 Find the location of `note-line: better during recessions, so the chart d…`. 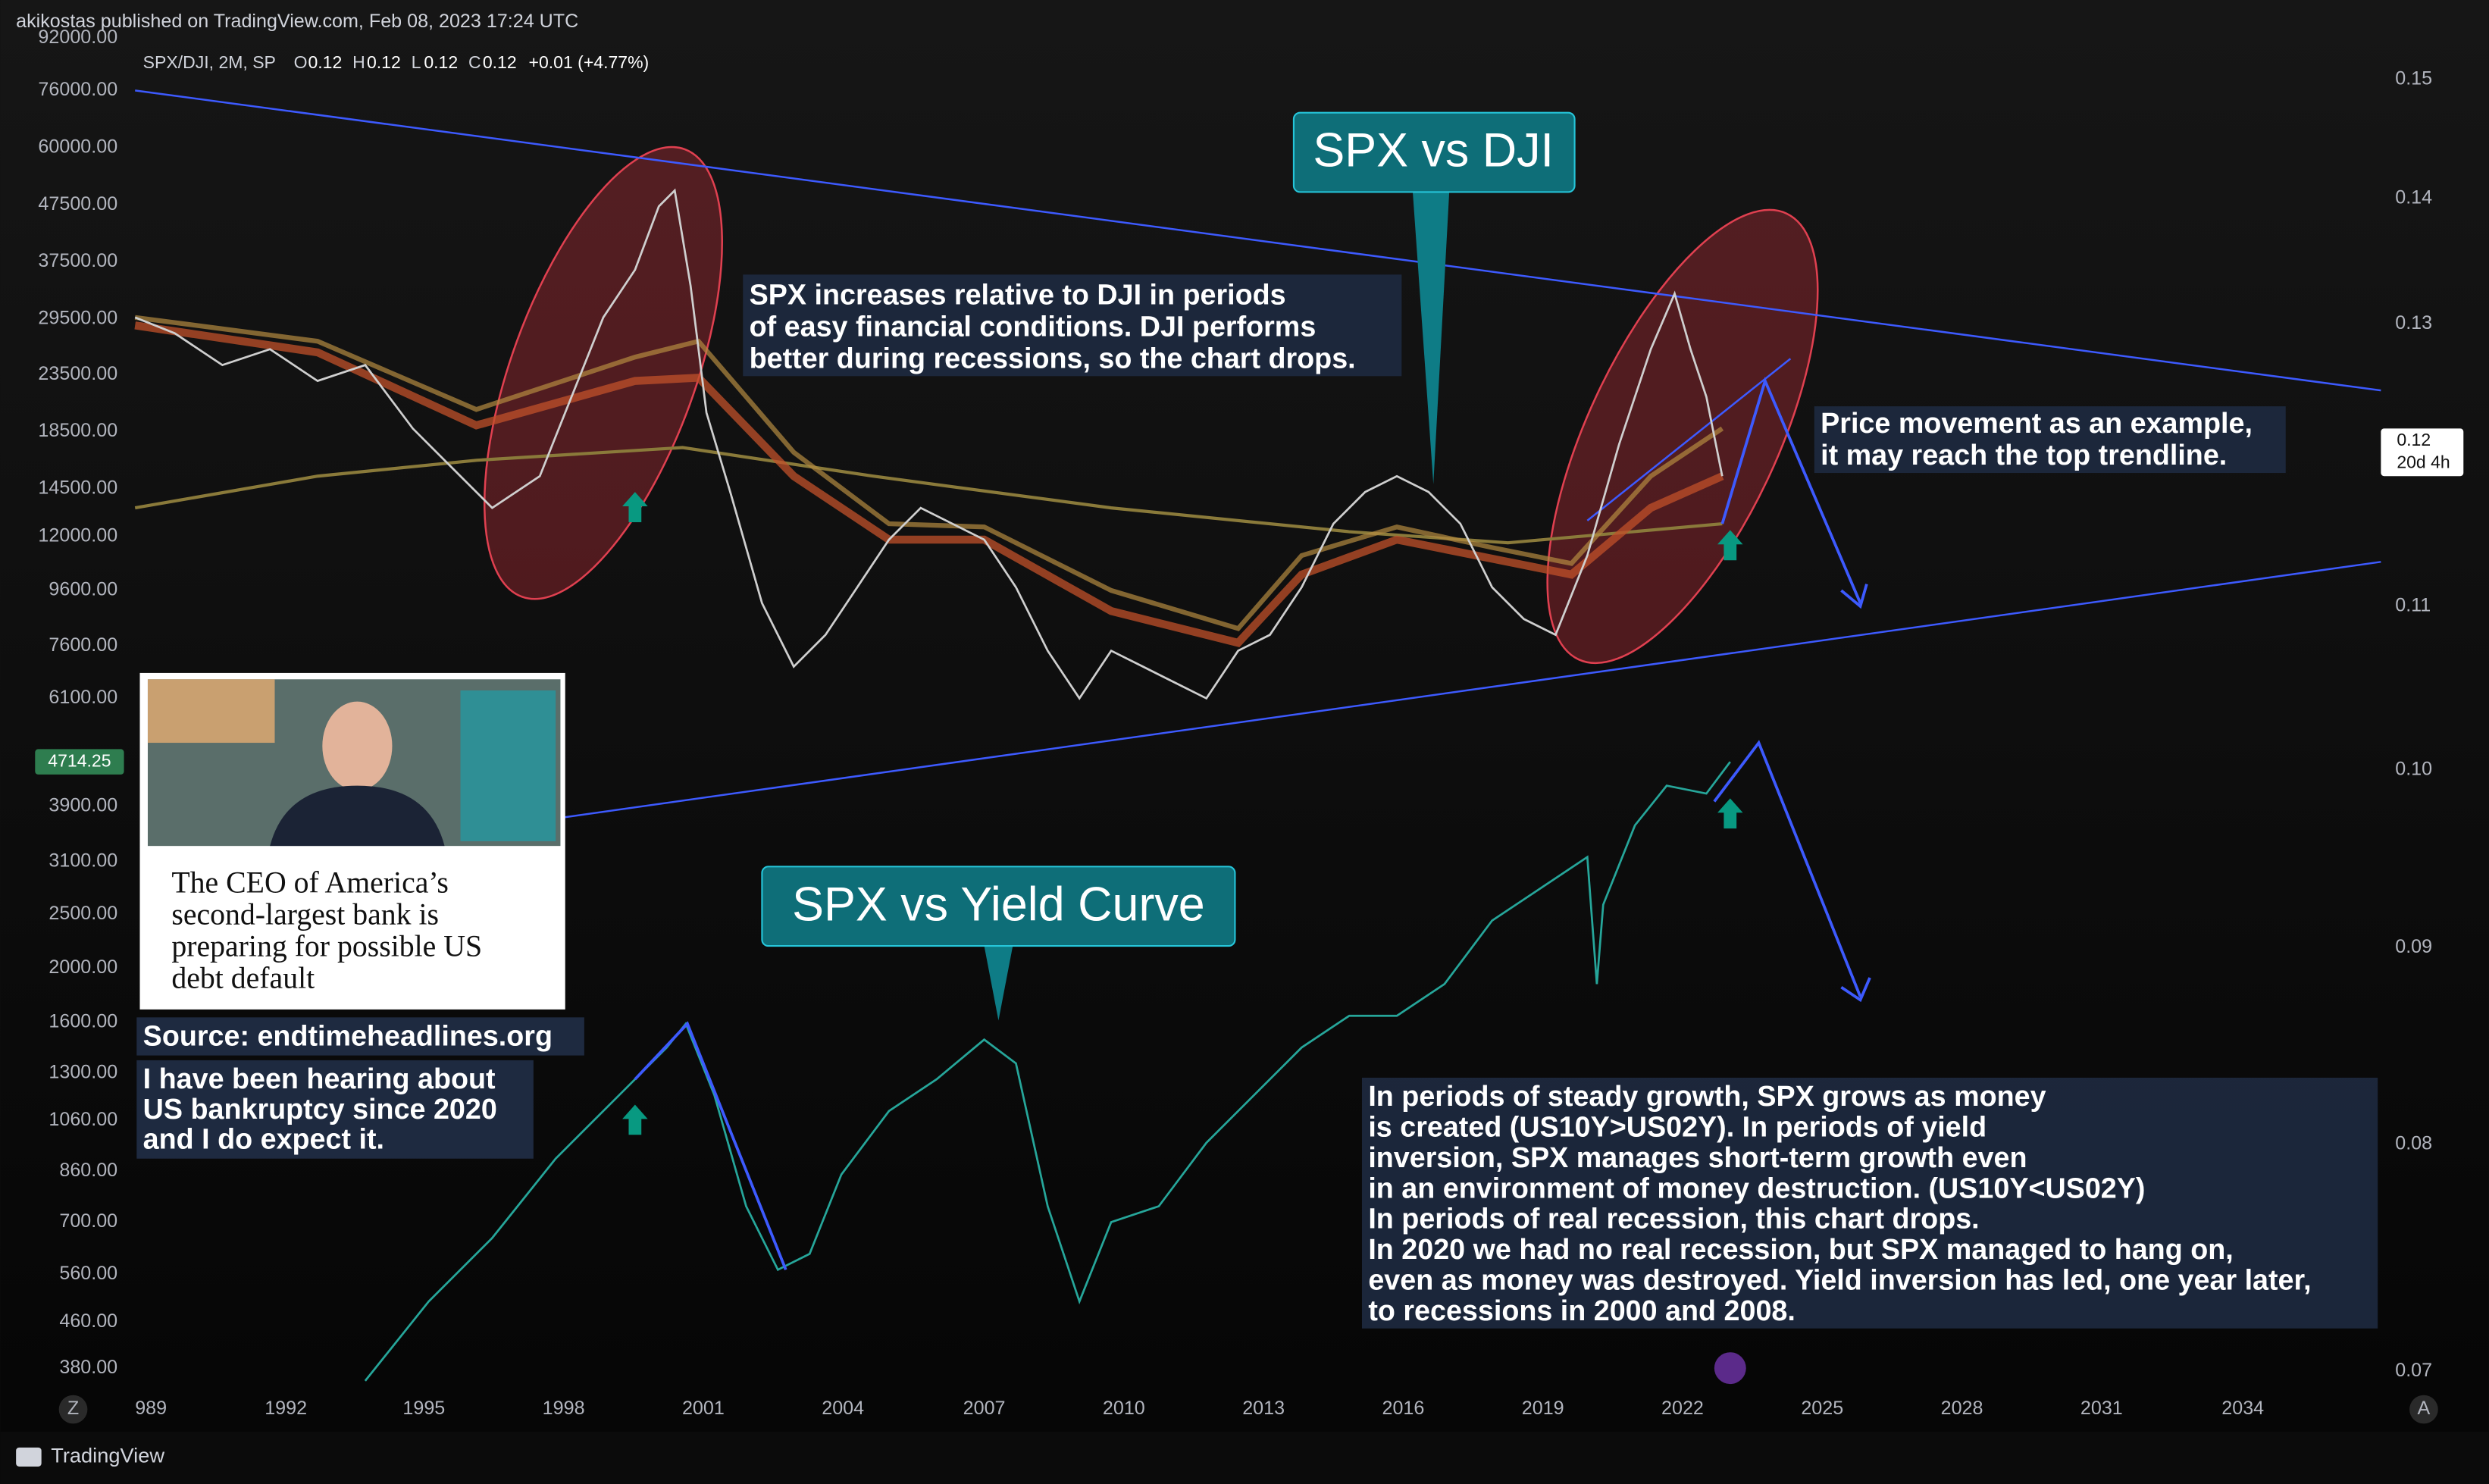

note-line: better during recessions, so the chart d… is located at coordinates (1053, 358).